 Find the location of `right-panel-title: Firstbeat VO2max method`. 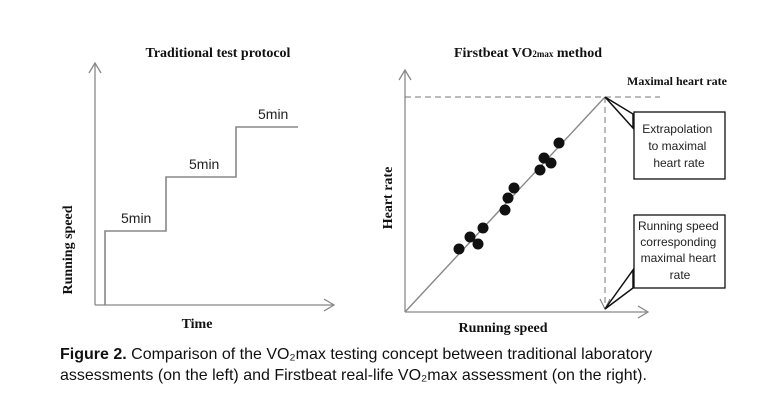

right-panel-title: Firstbeat VO2max method is located at coordinates (528, 53).